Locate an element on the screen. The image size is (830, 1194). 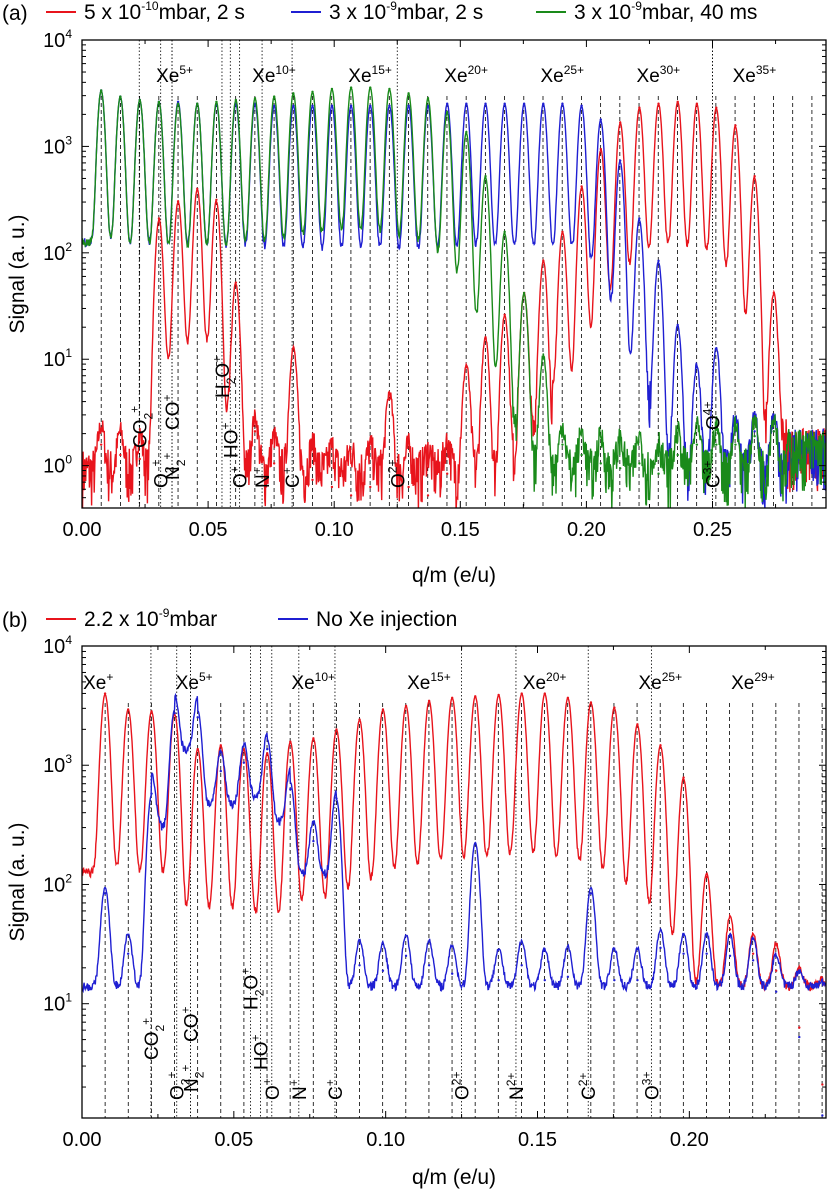
ion-label: HO+ is located at coordinates (230, 440).